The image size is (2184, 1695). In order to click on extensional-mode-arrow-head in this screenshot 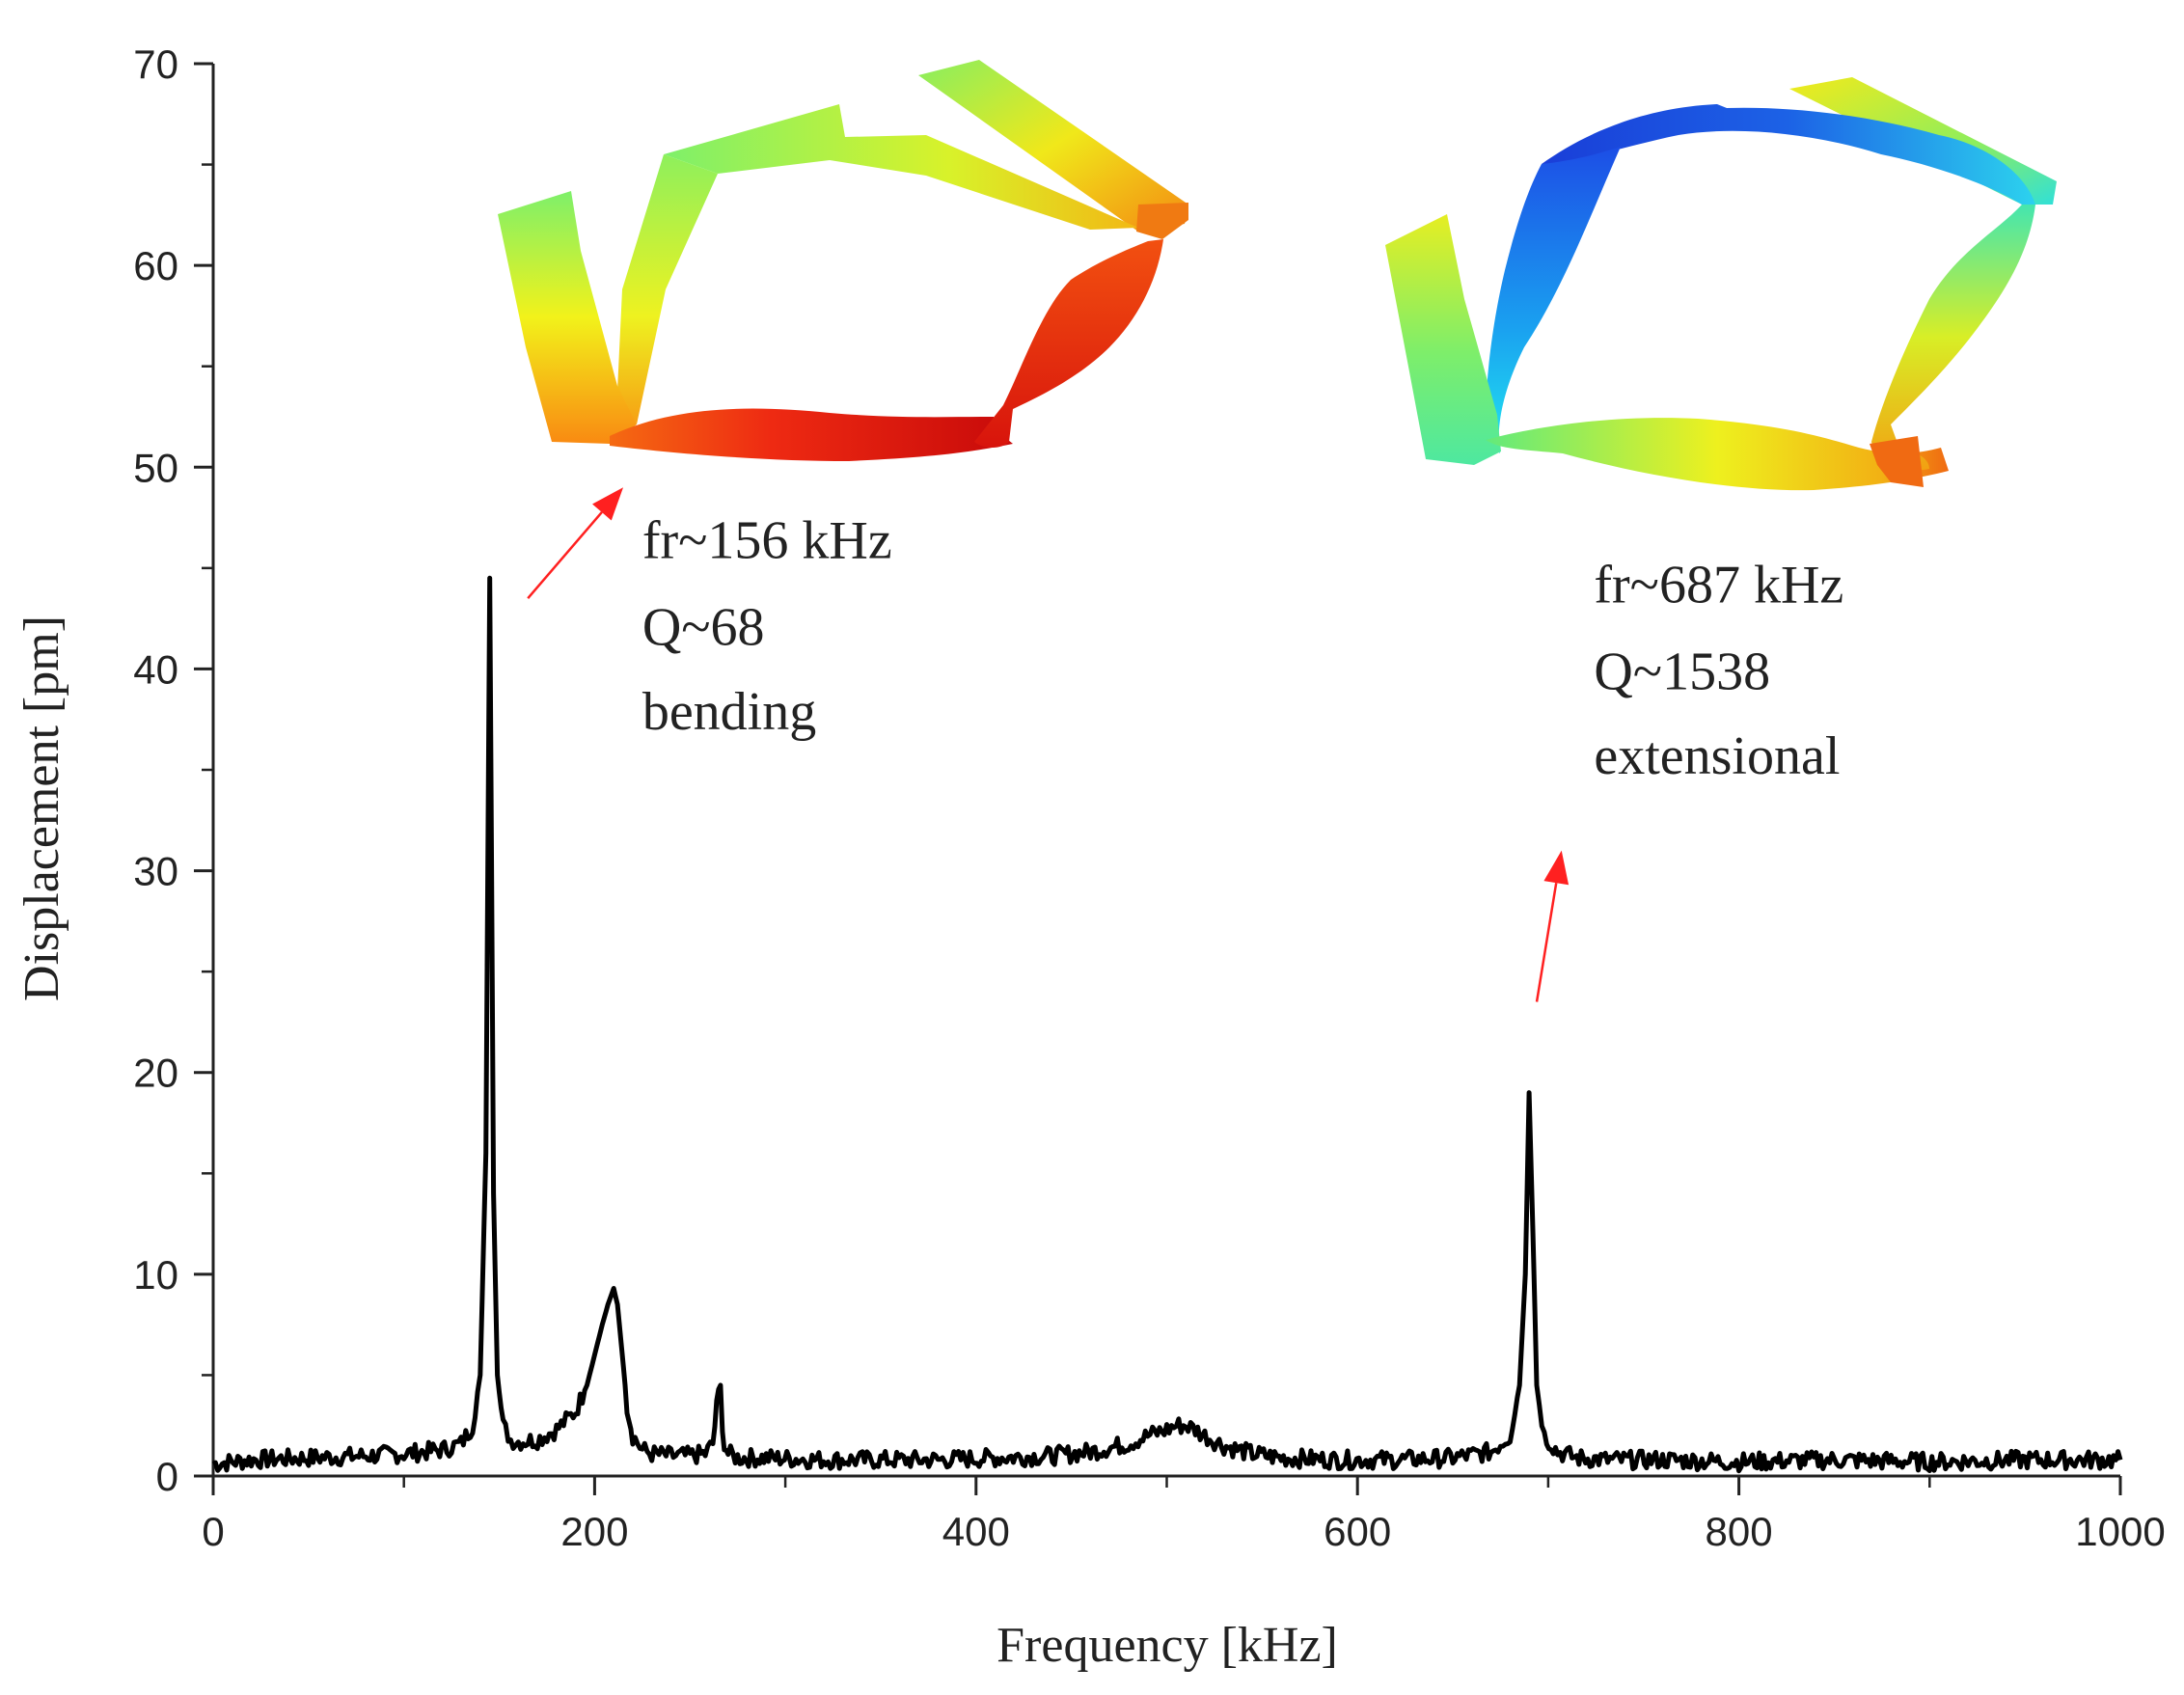, I will do `click(1557, 868)`.